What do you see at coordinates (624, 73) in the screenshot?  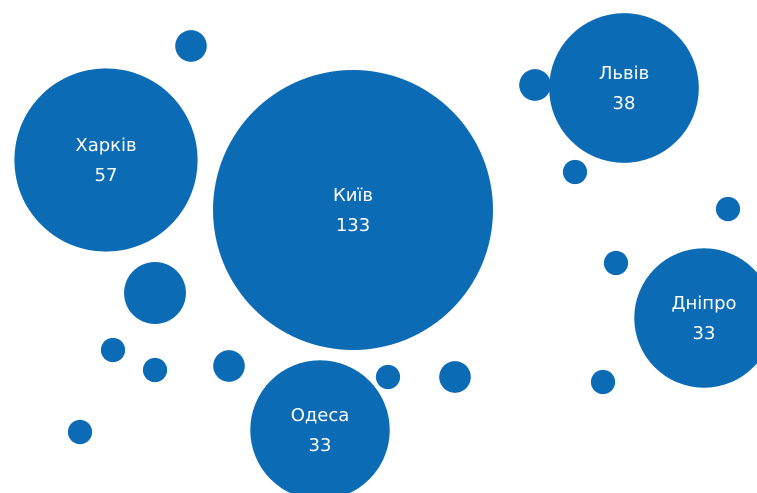 I see `bubble-name: Львів` at bounding box center [624, 73].